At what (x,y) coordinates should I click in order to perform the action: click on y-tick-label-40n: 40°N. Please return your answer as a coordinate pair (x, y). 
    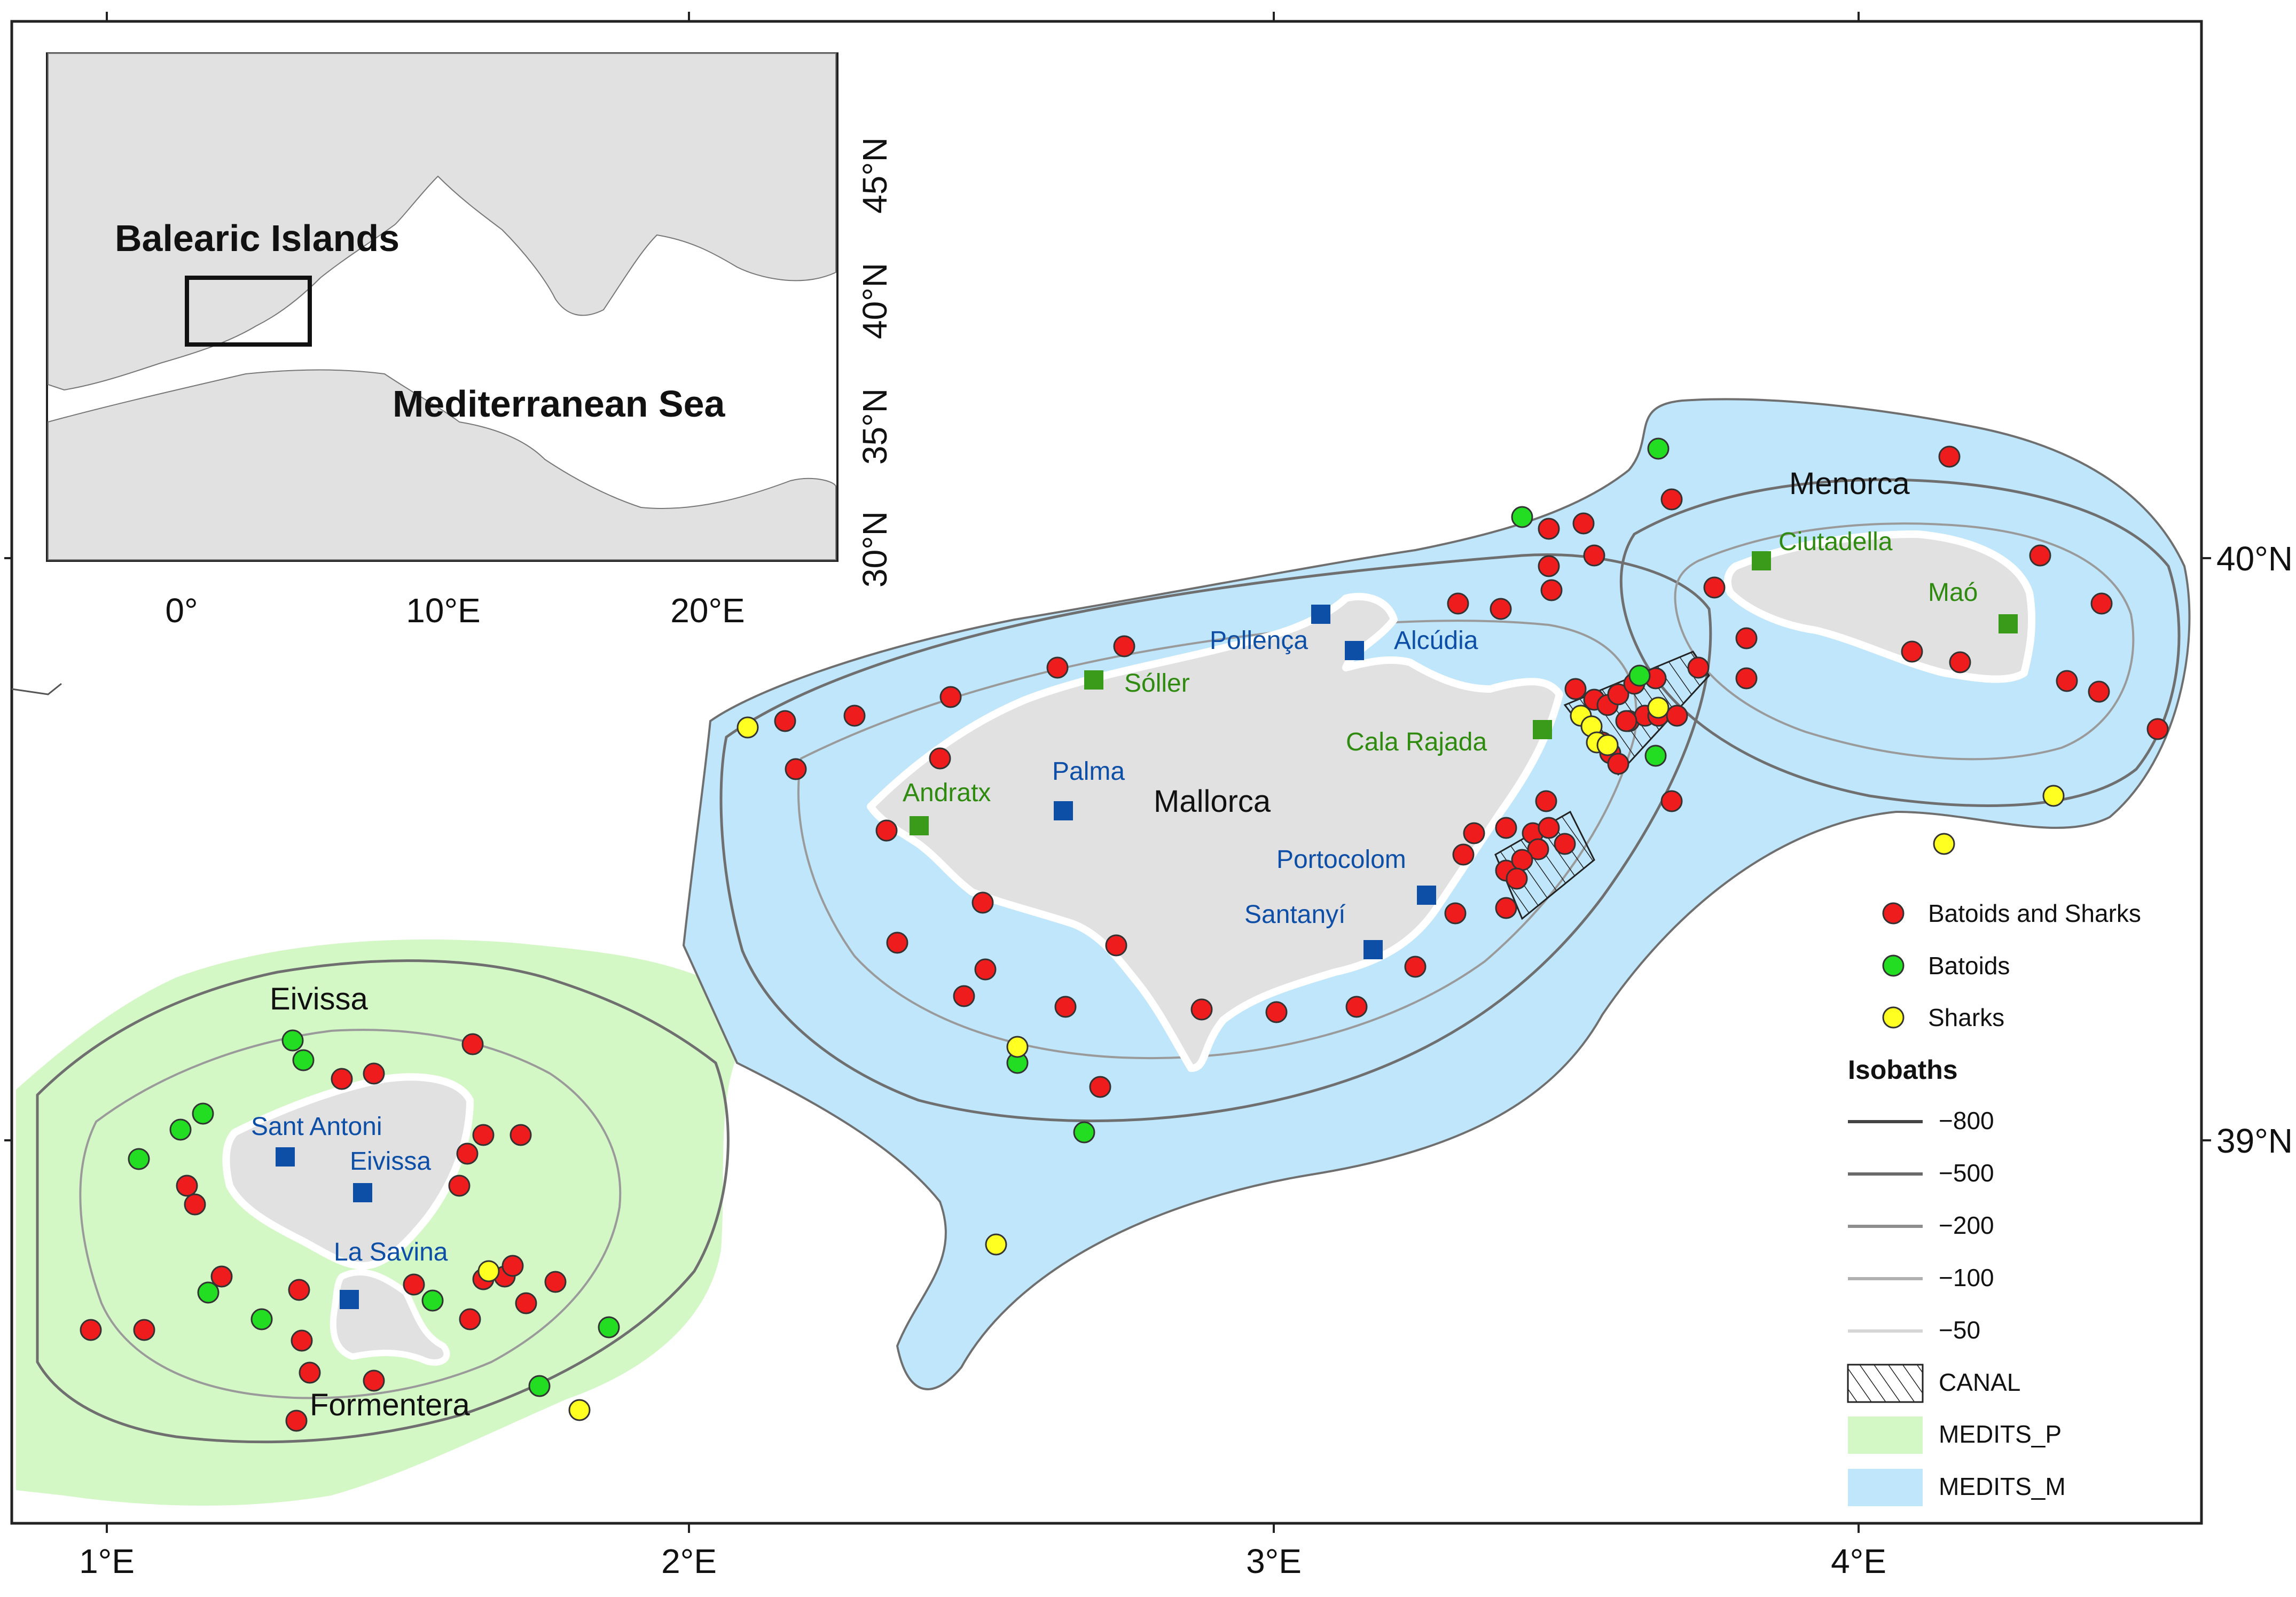
    Looking at the image, I should click on (2255, 558).